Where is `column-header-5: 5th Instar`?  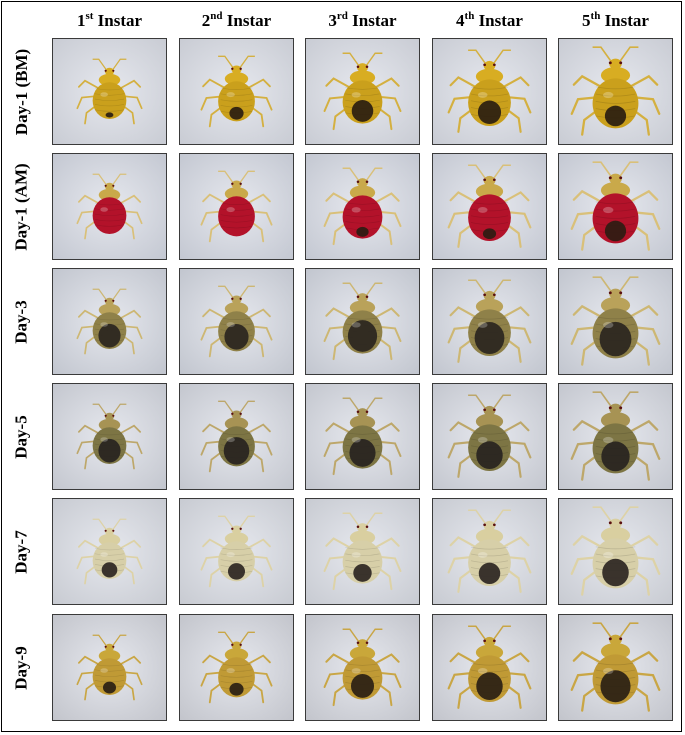 column-header-5: 5th Instar is located at coordinates (616, 21).